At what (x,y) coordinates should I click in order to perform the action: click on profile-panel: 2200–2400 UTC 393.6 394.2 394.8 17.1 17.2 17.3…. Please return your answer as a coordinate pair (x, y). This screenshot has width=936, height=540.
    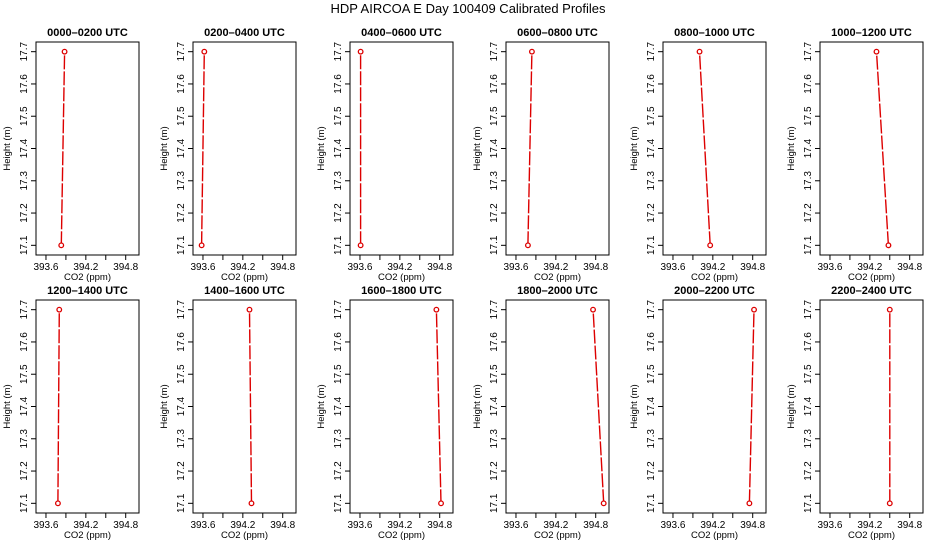
    Looking at the image, I should click on (855, 412).